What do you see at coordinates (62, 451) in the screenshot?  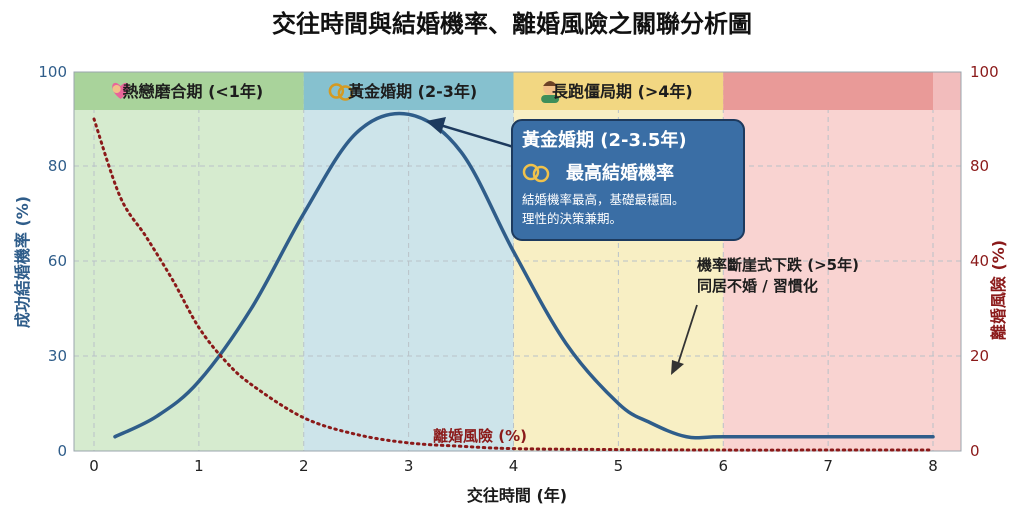 I see `left-tick-label: 0` at bounding box center [62, 451].